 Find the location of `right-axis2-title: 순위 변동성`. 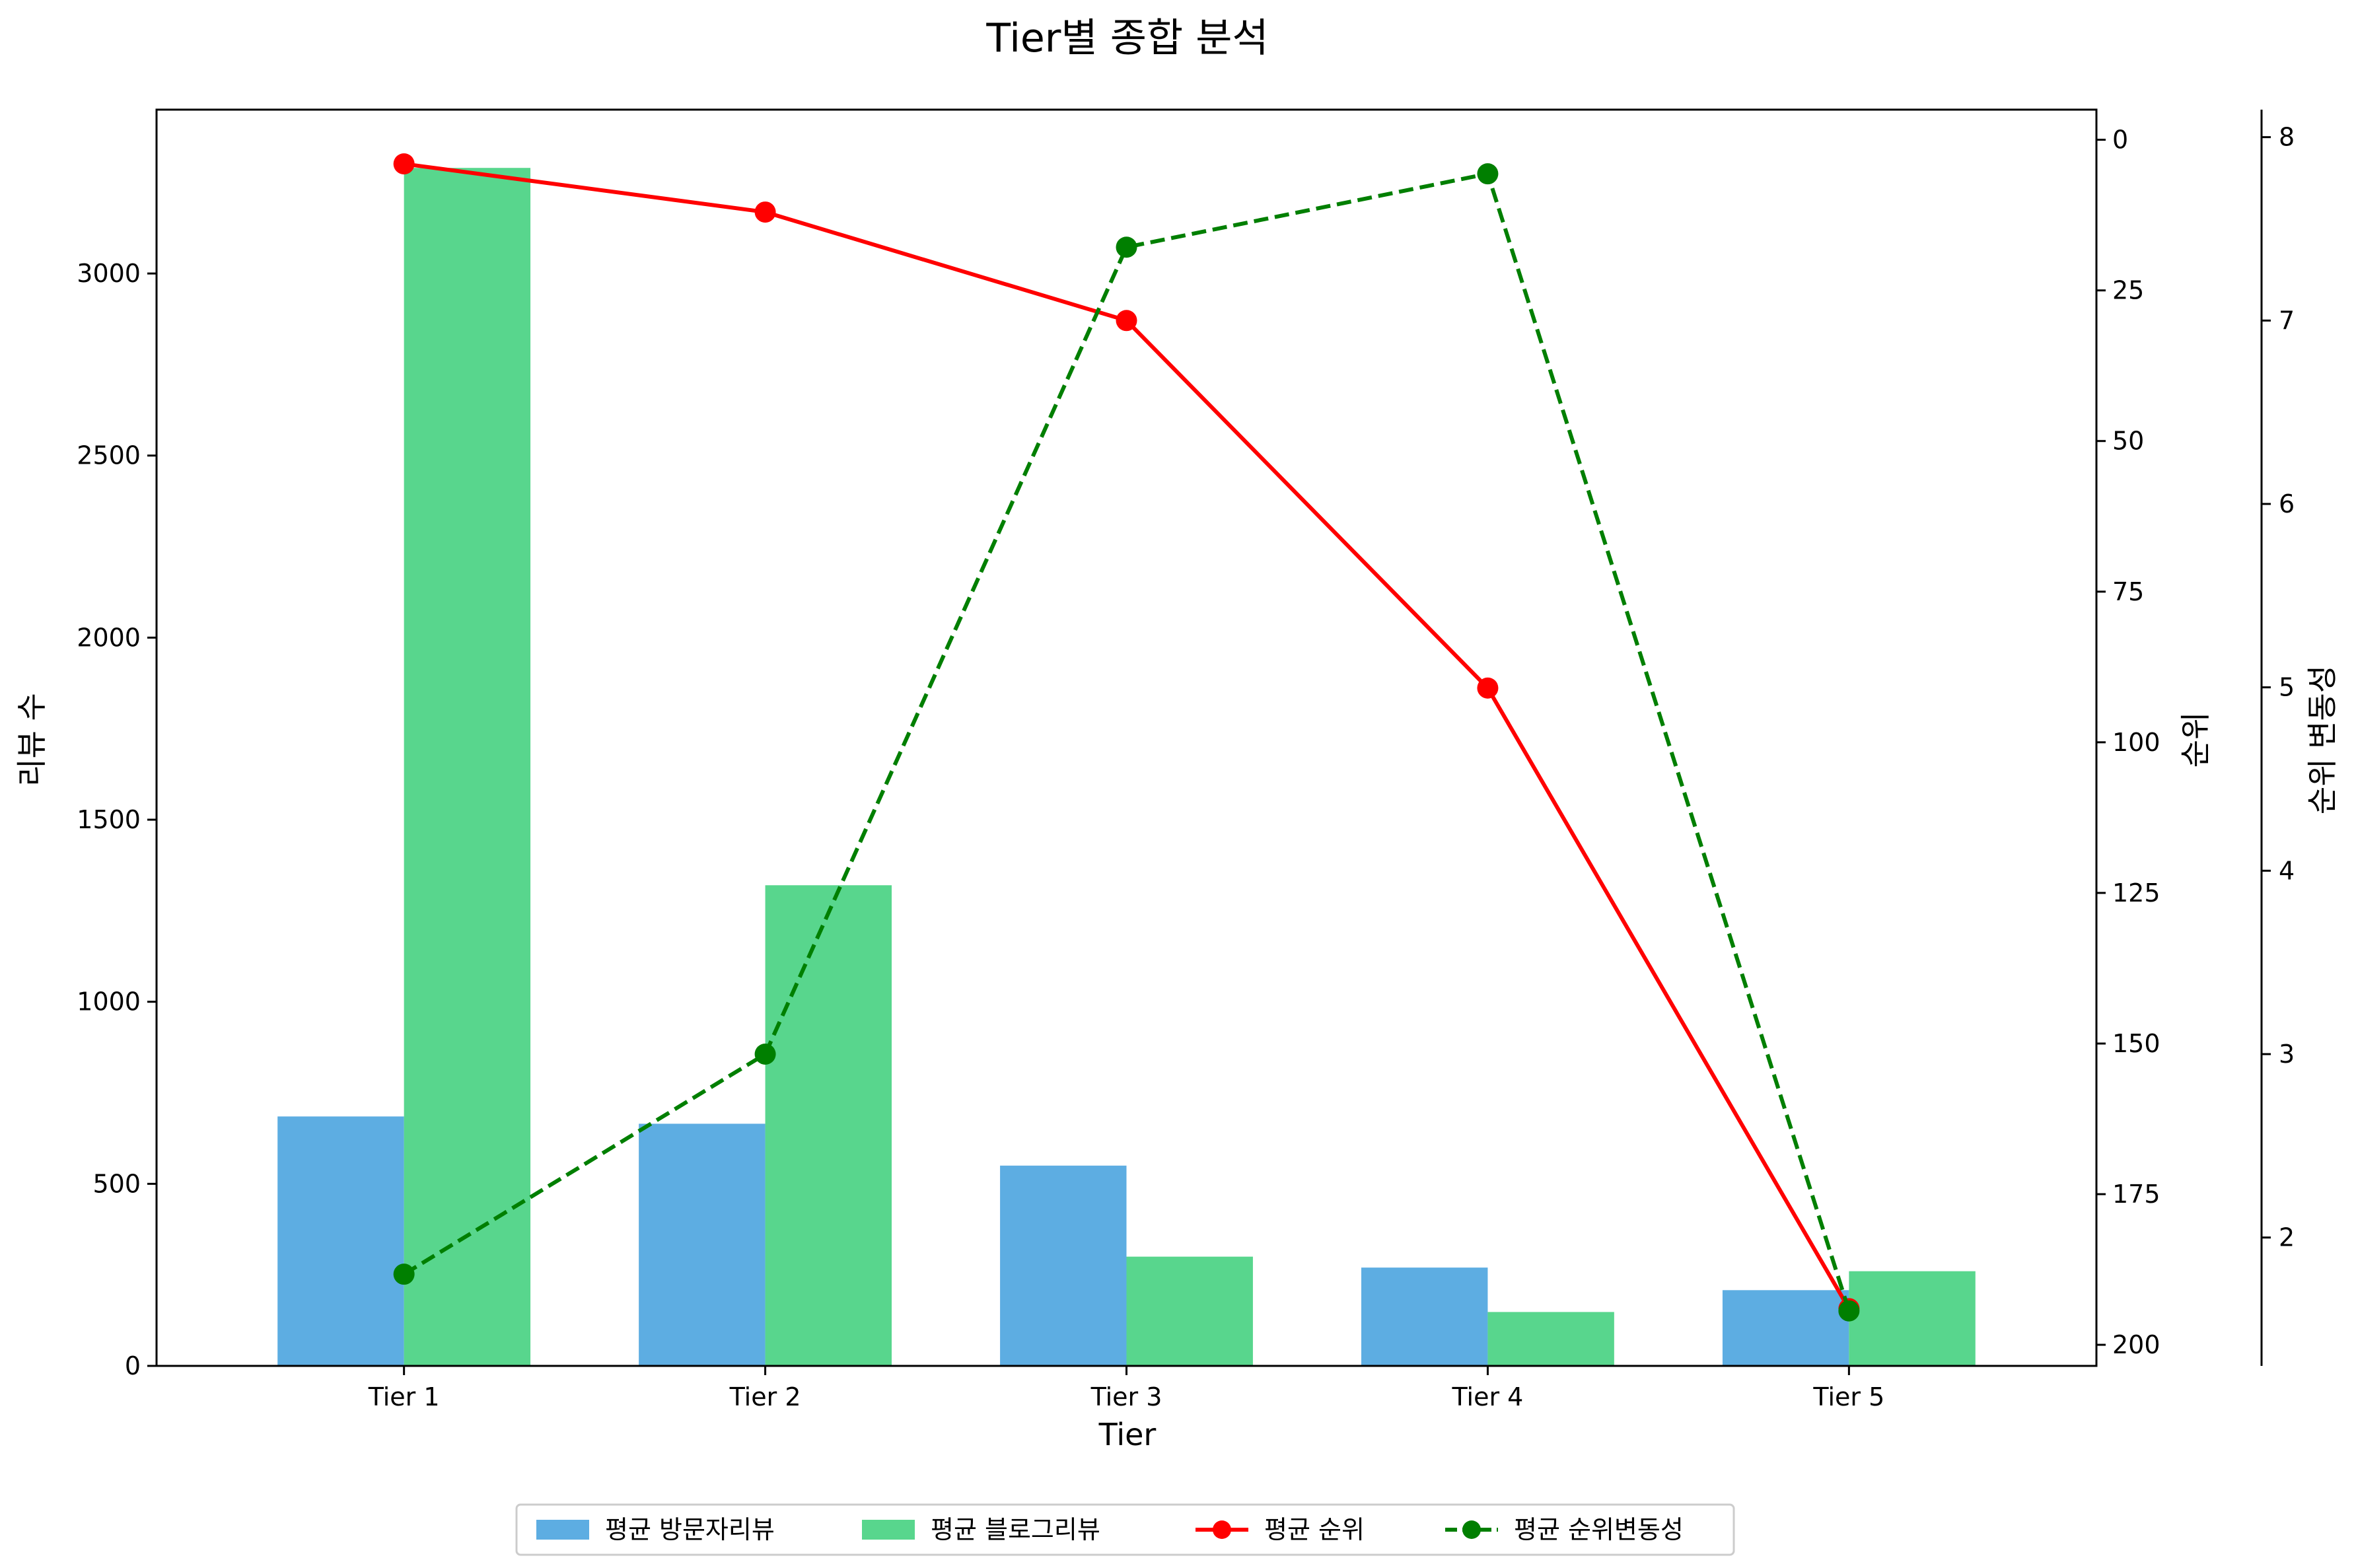

right-axis2-title: 순위 변동성 is located at coordinates (2322, 739).